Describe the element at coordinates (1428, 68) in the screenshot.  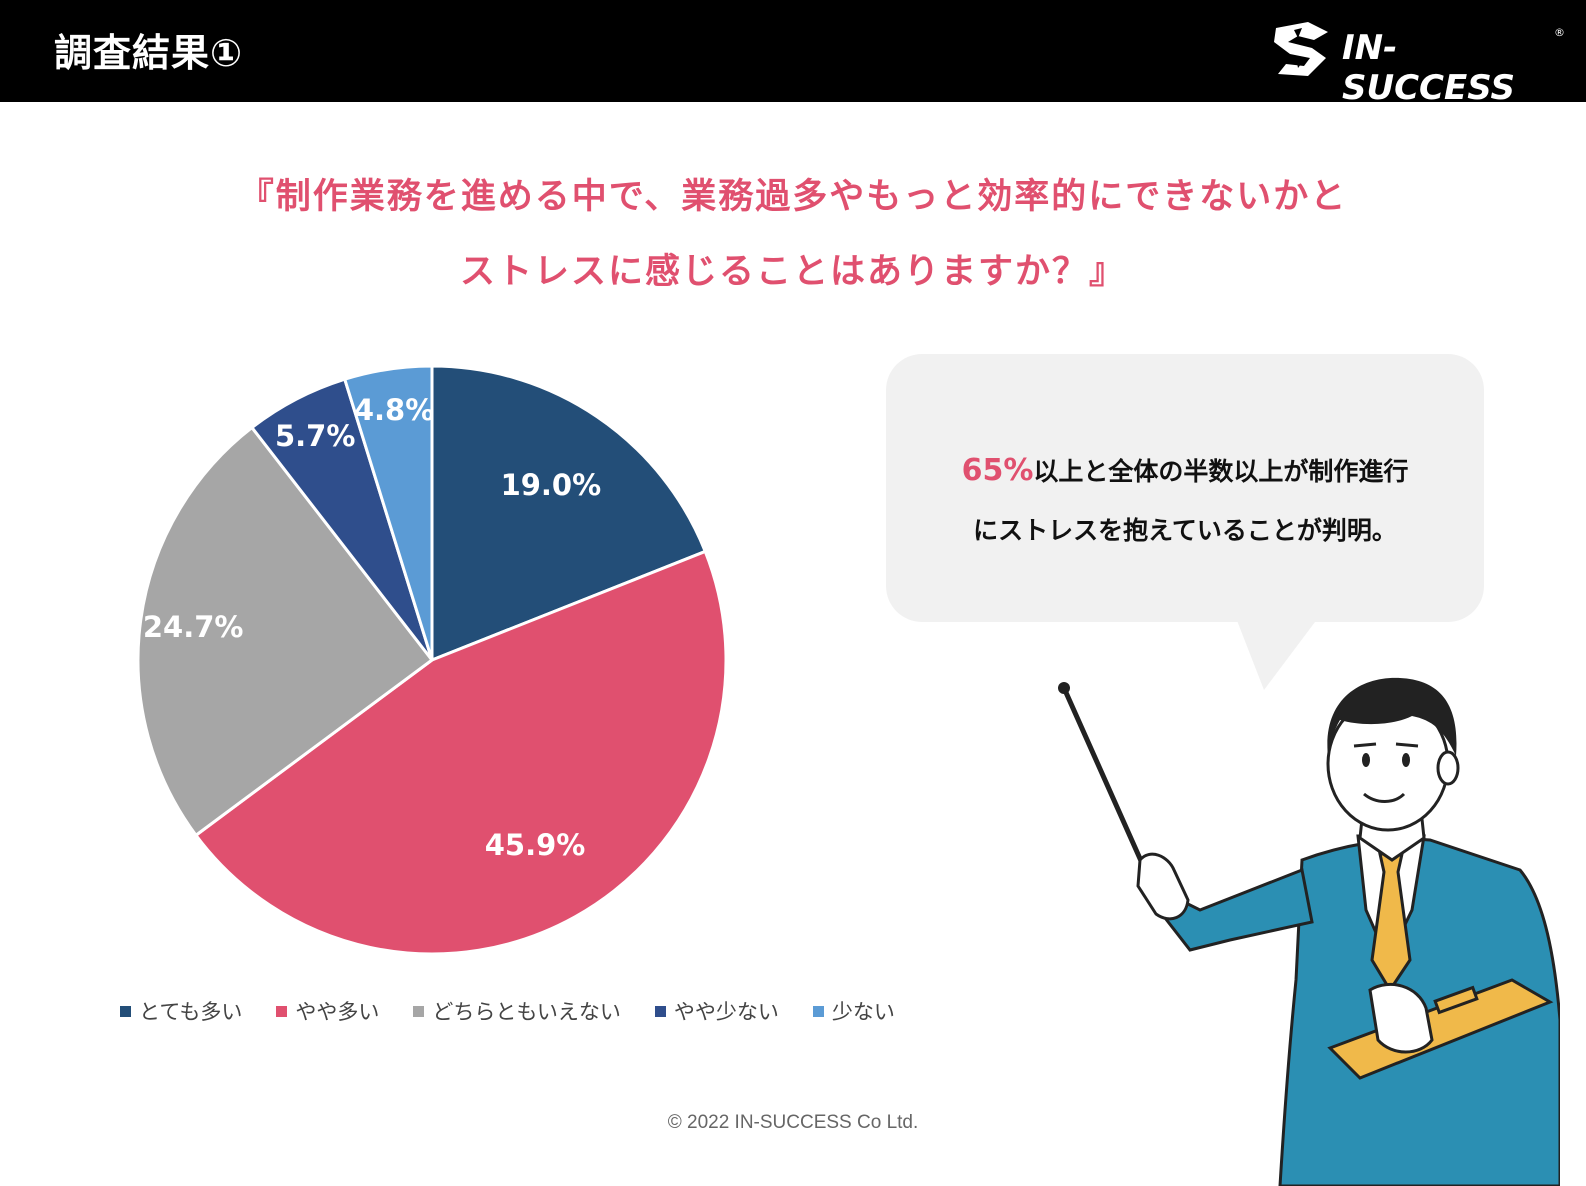
I see `logo-text: IN-SUCCESS` at that location.